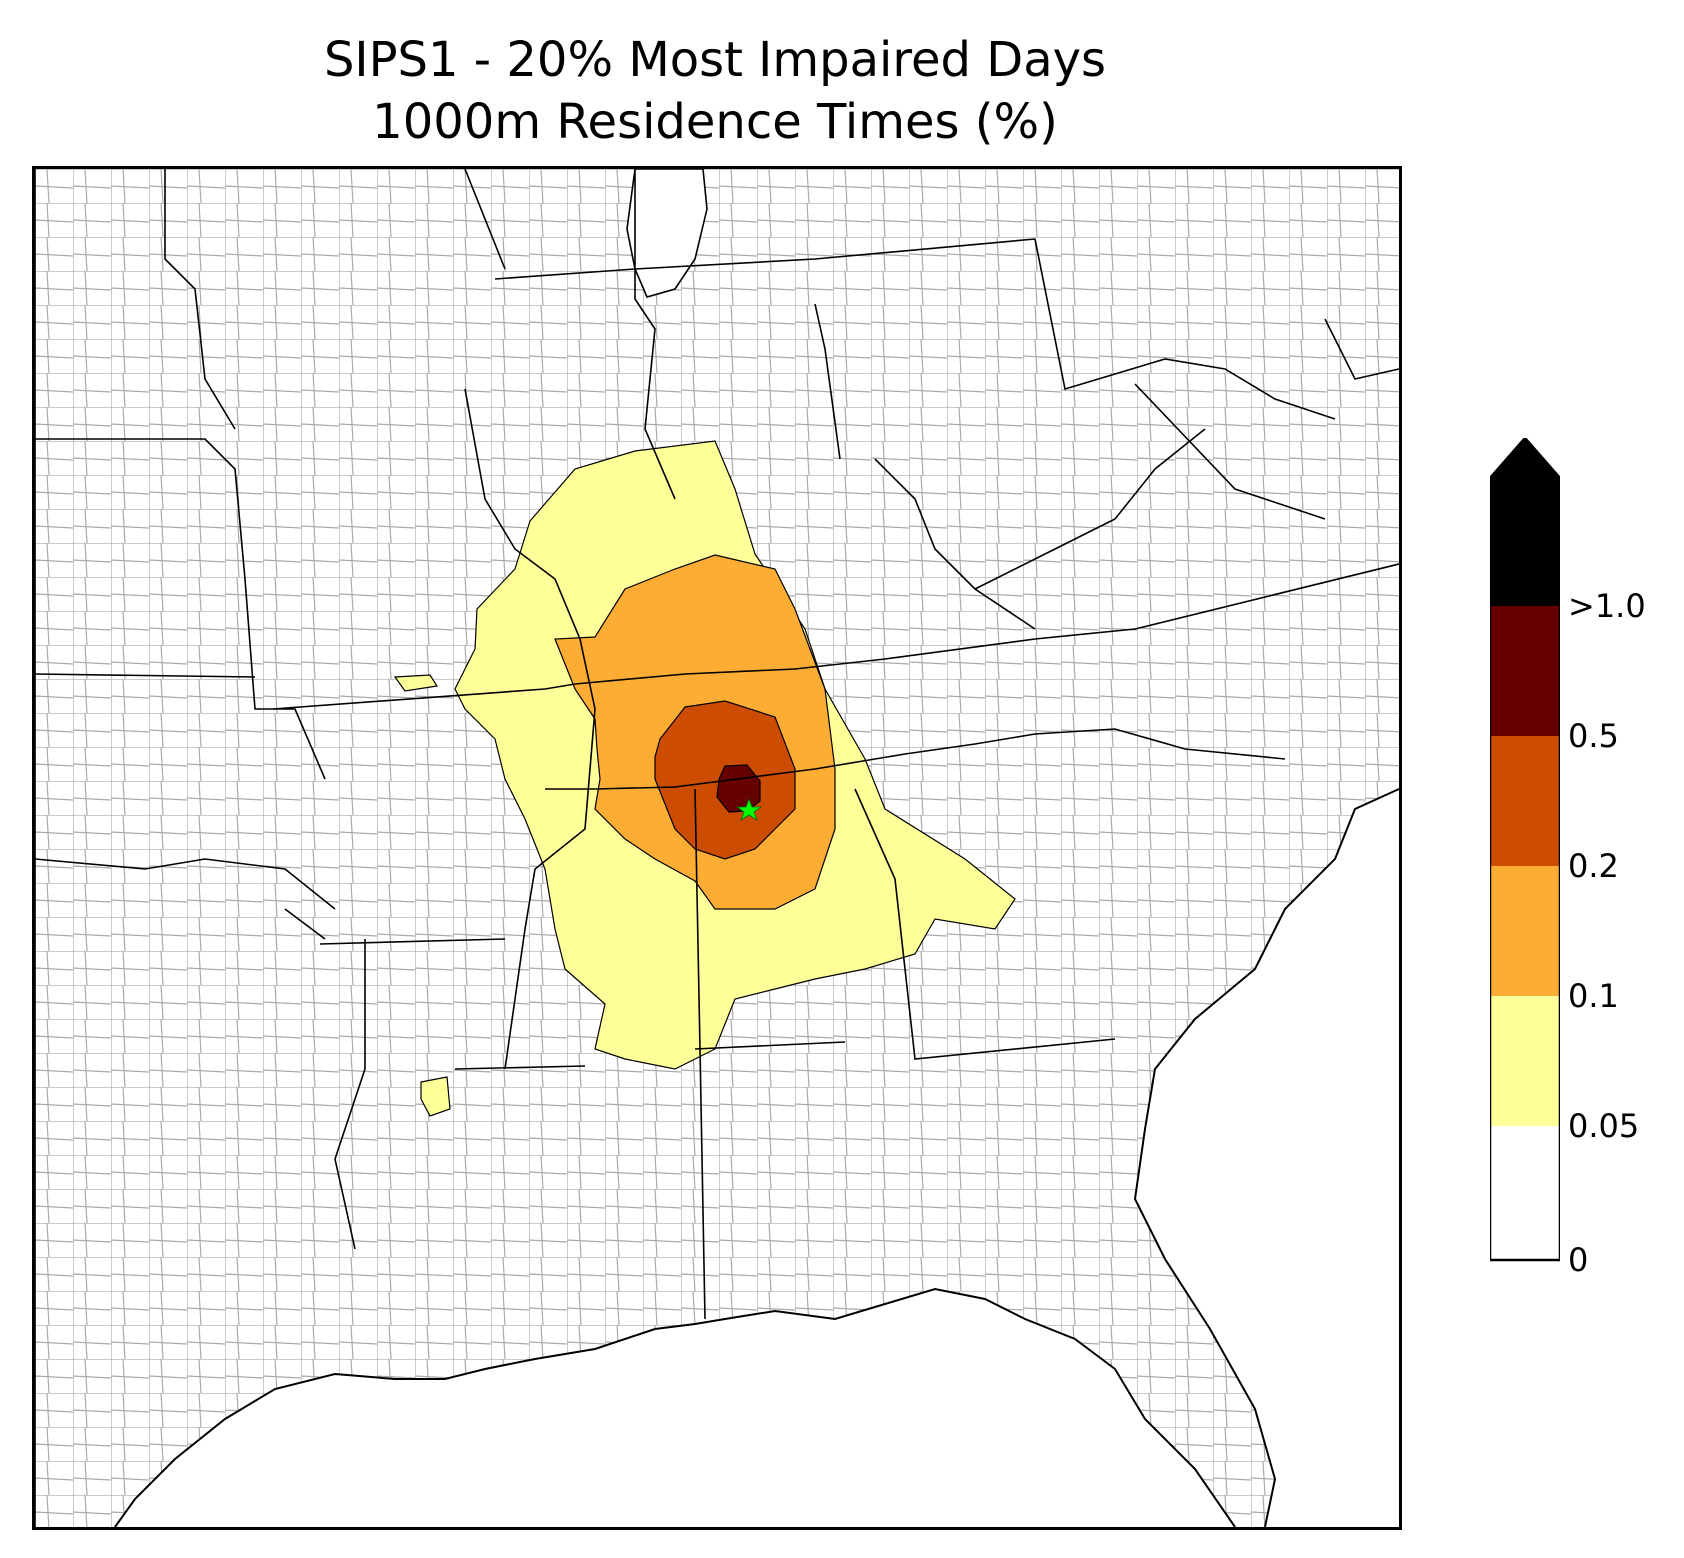 This screenshot has width=1684, height=1558. What do you see at coordinates (1525, 522) in the screenshot?
I see `colorbar-extend-arrow` at bounding box center [1525, 522].